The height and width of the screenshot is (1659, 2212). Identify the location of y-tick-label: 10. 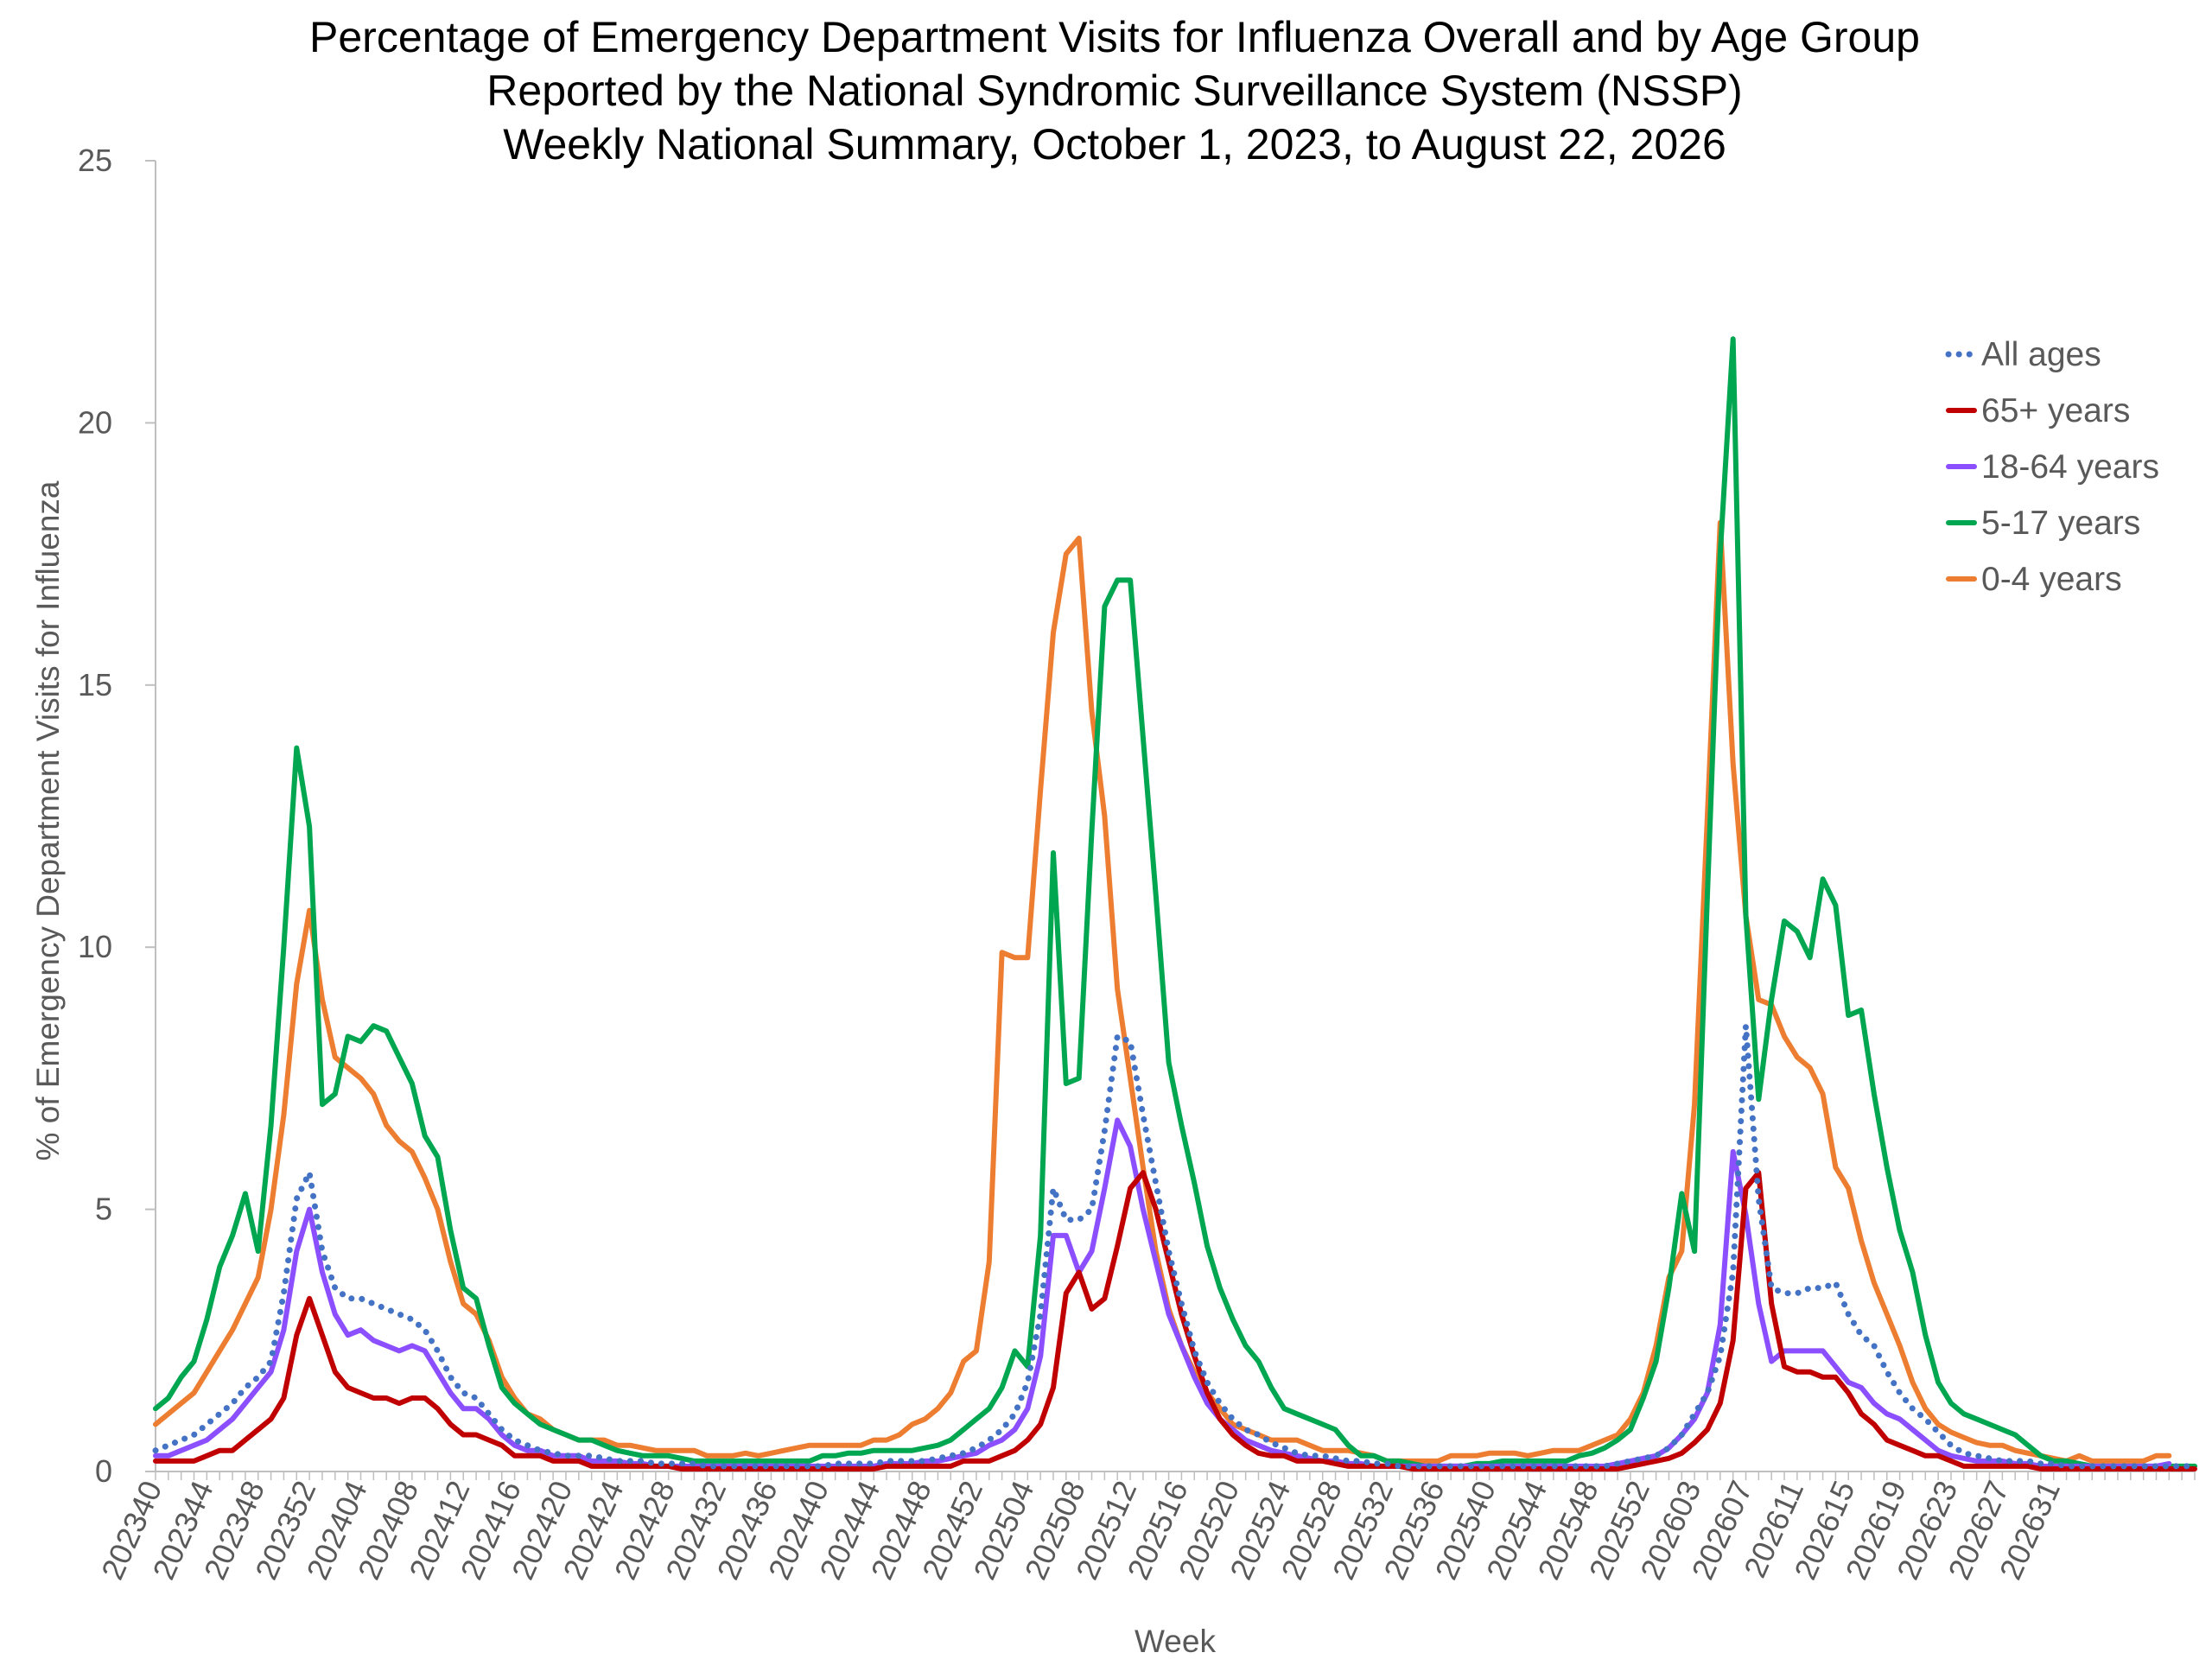
(95, 946).